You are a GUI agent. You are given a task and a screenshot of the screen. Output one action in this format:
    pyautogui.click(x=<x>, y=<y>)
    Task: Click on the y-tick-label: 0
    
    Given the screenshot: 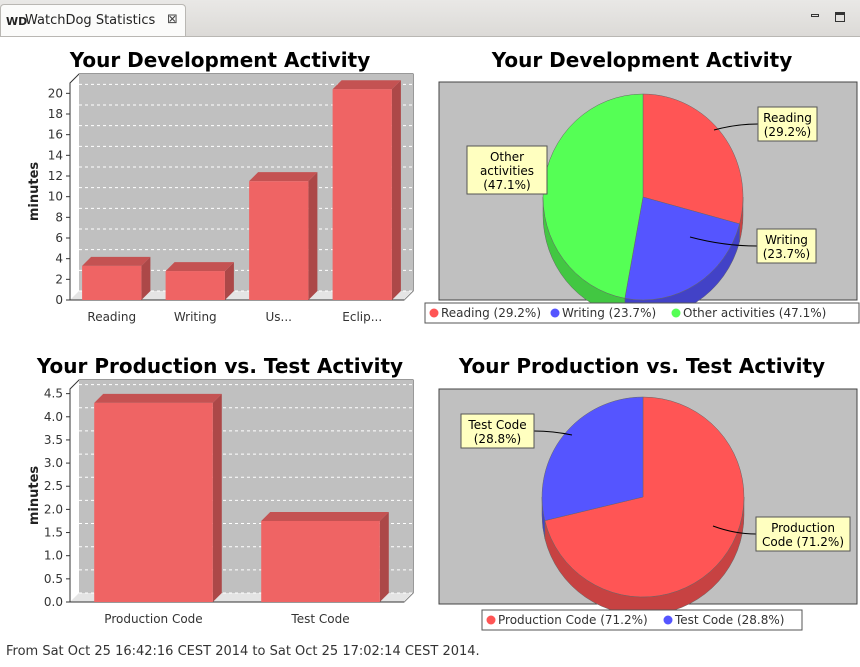 What is the action you would take?
    pyautogui.click(x=59, y=300)
    